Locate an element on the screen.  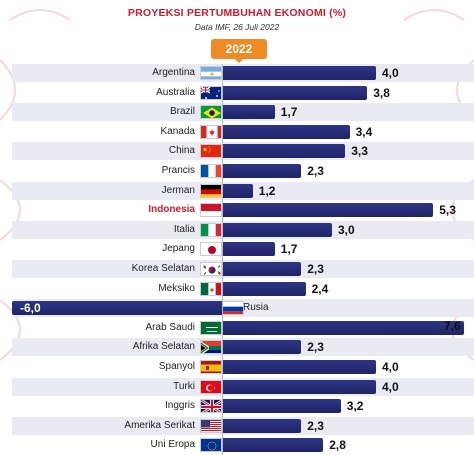
bar-turki is located at coordinates (299, 386).